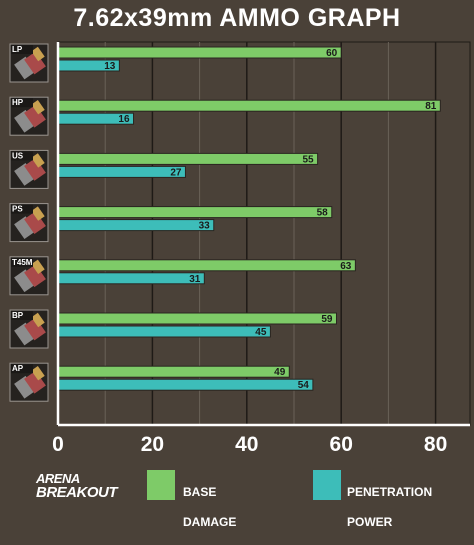 Image resolution: width=474 pixels, height=545 pixels. Describe the element at coordinates (197, 318) in the screenshot. I see `bar-base-damage-bp` at that location.